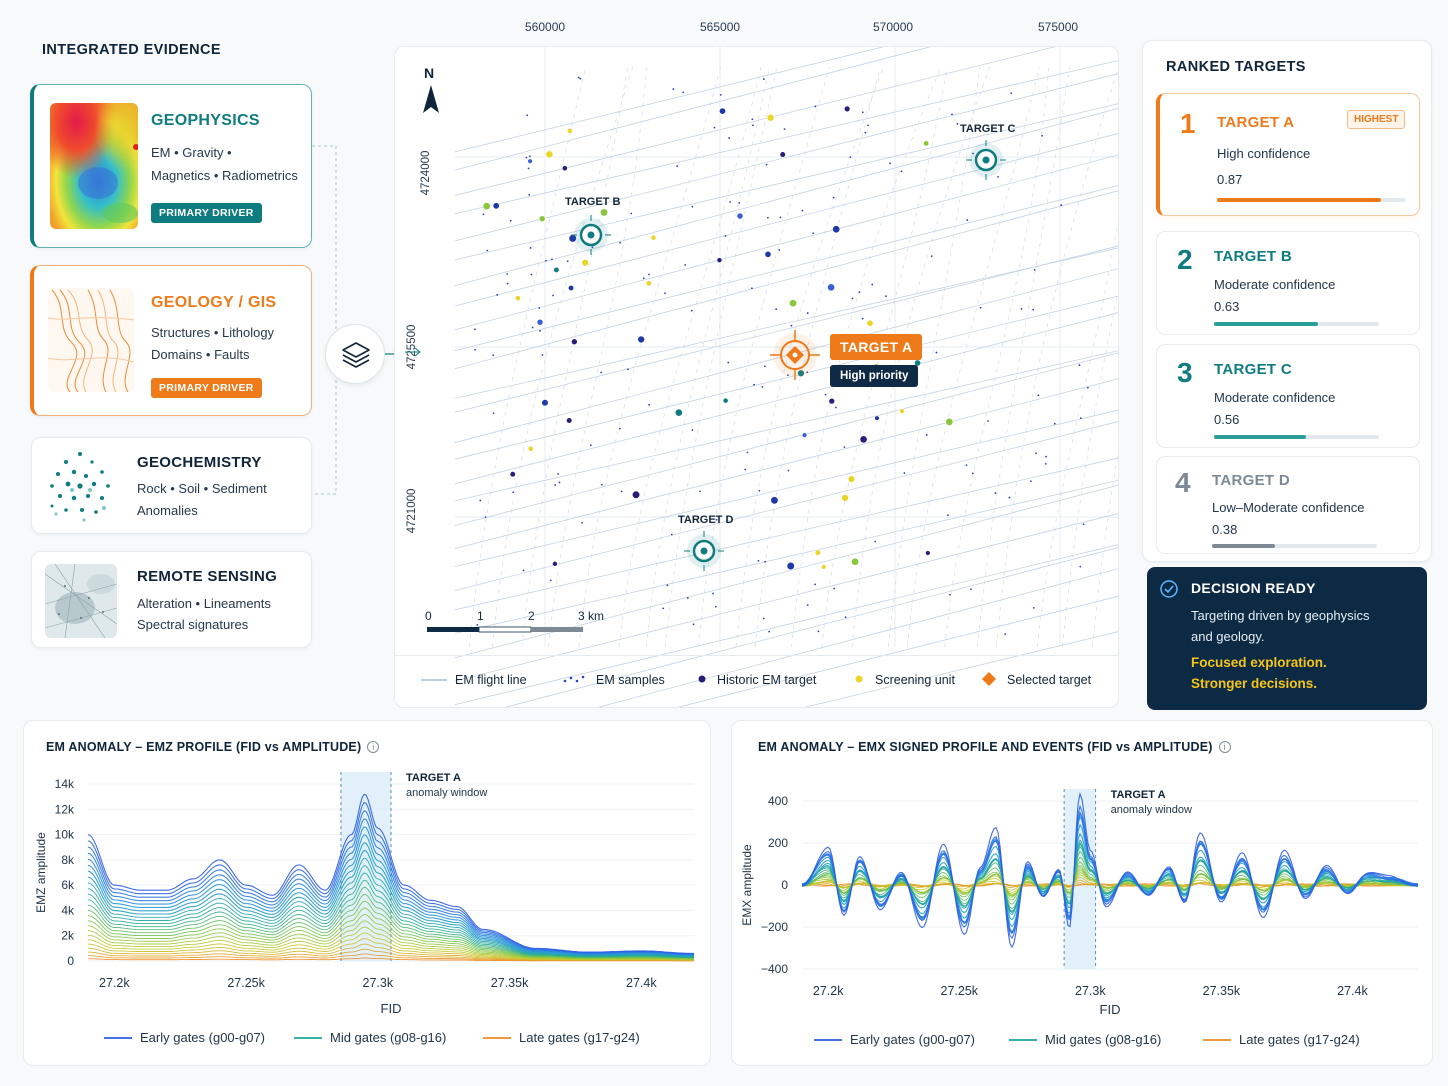  I want to click on rank-score-bar, so click(1311, 200).